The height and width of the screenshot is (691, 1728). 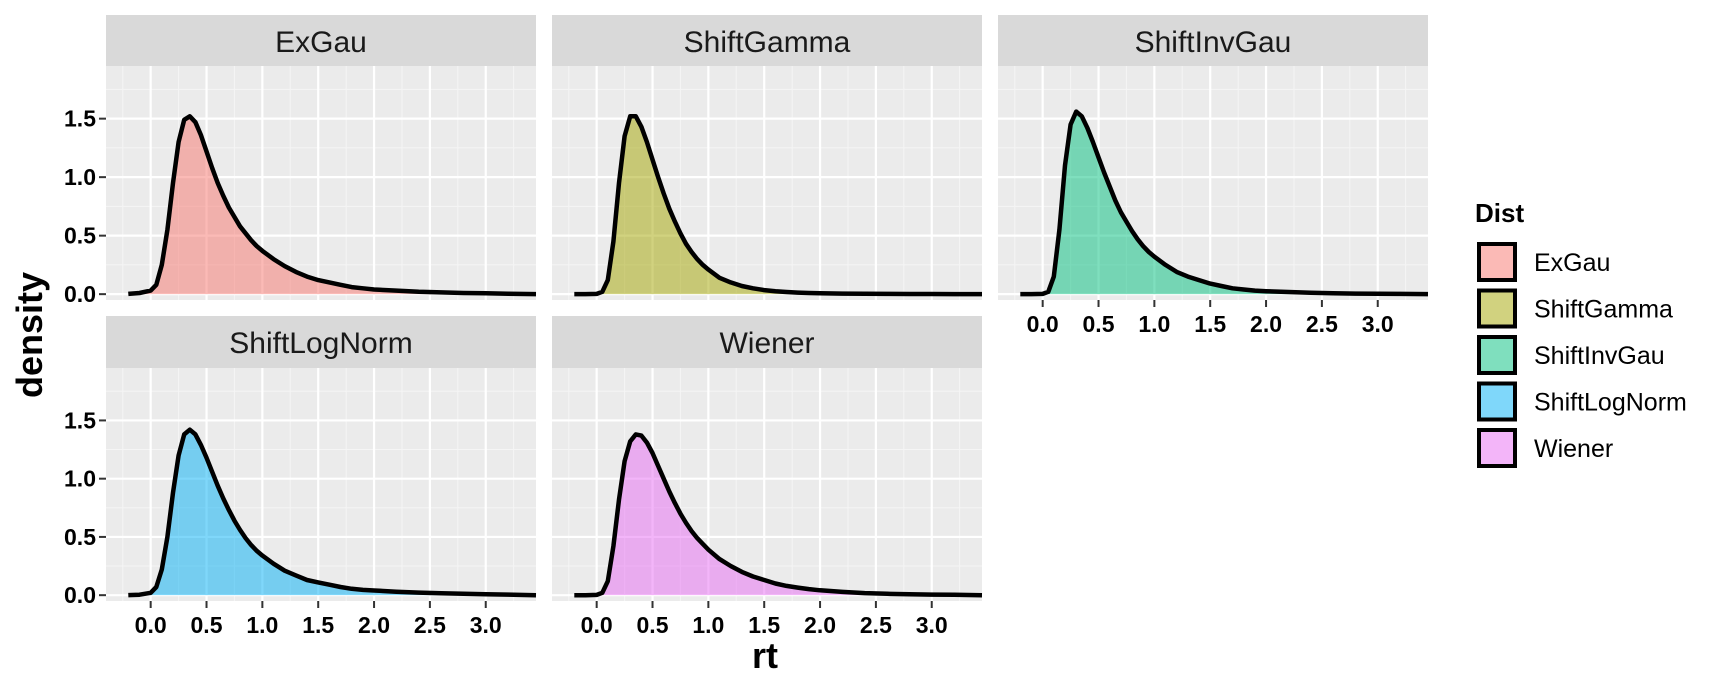 I want to click on strip-label-shiftlognorm: ShiftLogNorm, so click(x=320, y=343).